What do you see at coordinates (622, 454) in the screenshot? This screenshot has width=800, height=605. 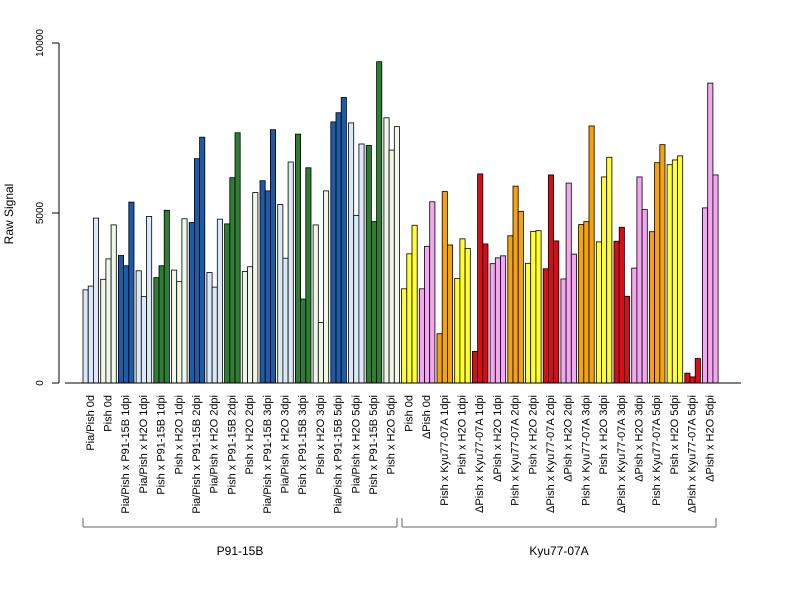 I see `x-tick-label: ΔPish x Kyu77-07A 3dpi` at bounding box center [622, 454].